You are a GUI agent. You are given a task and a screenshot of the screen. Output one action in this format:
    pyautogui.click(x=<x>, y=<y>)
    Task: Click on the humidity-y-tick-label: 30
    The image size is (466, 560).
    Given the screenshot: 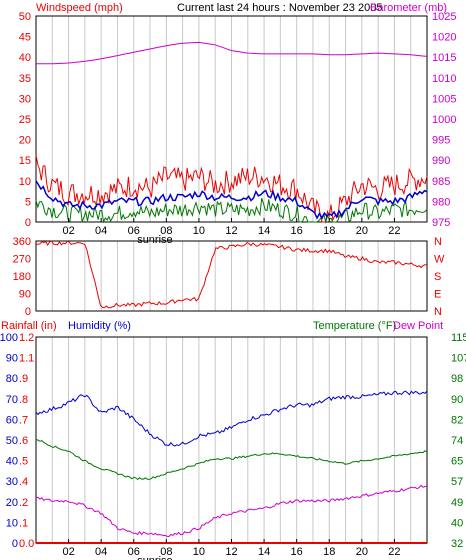 What is the action you would take?
    pyautogui.click(x=12, y=482)
    